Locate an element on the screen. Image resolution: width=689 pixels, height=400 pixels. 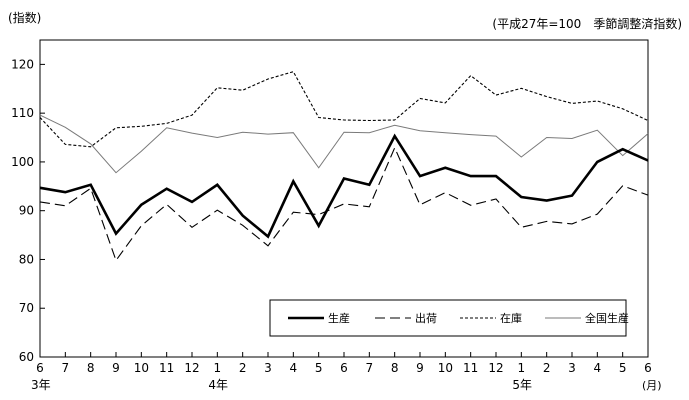
y-tick-label: 120 is located at coordinates (22, 64).